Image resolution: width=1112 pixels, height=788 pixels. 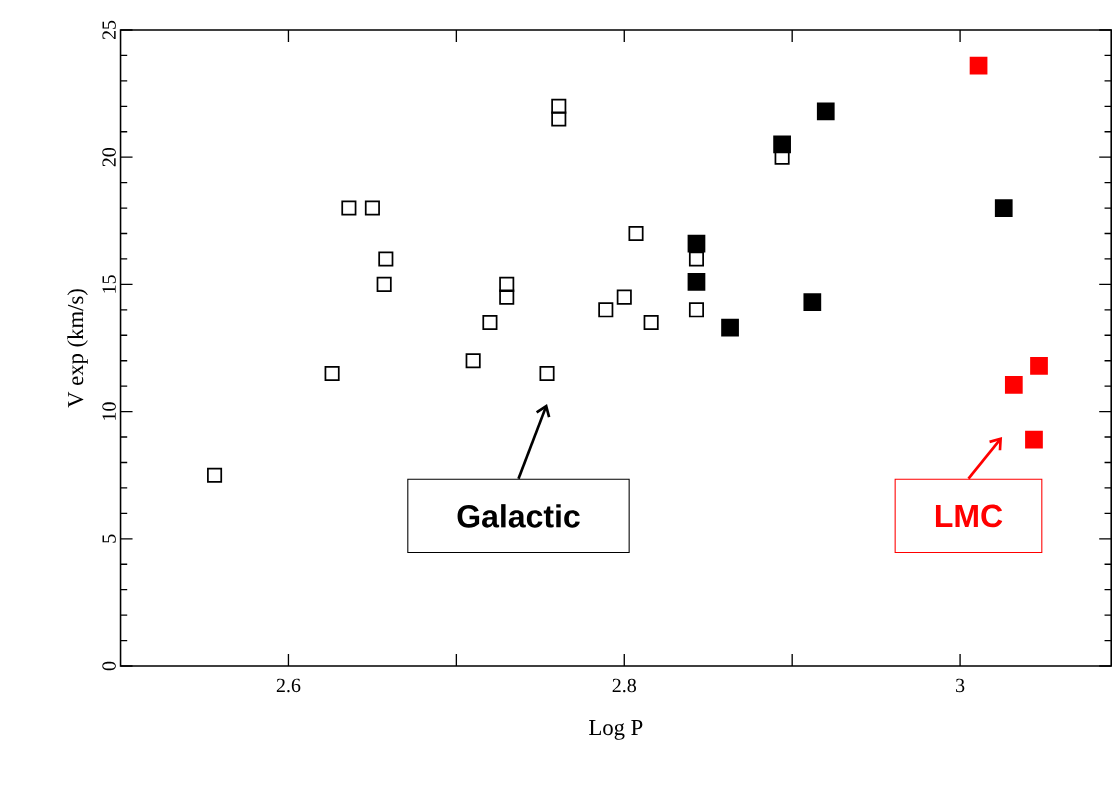 I want to click on y-tick-label: 25, so click(x=109, y=30).